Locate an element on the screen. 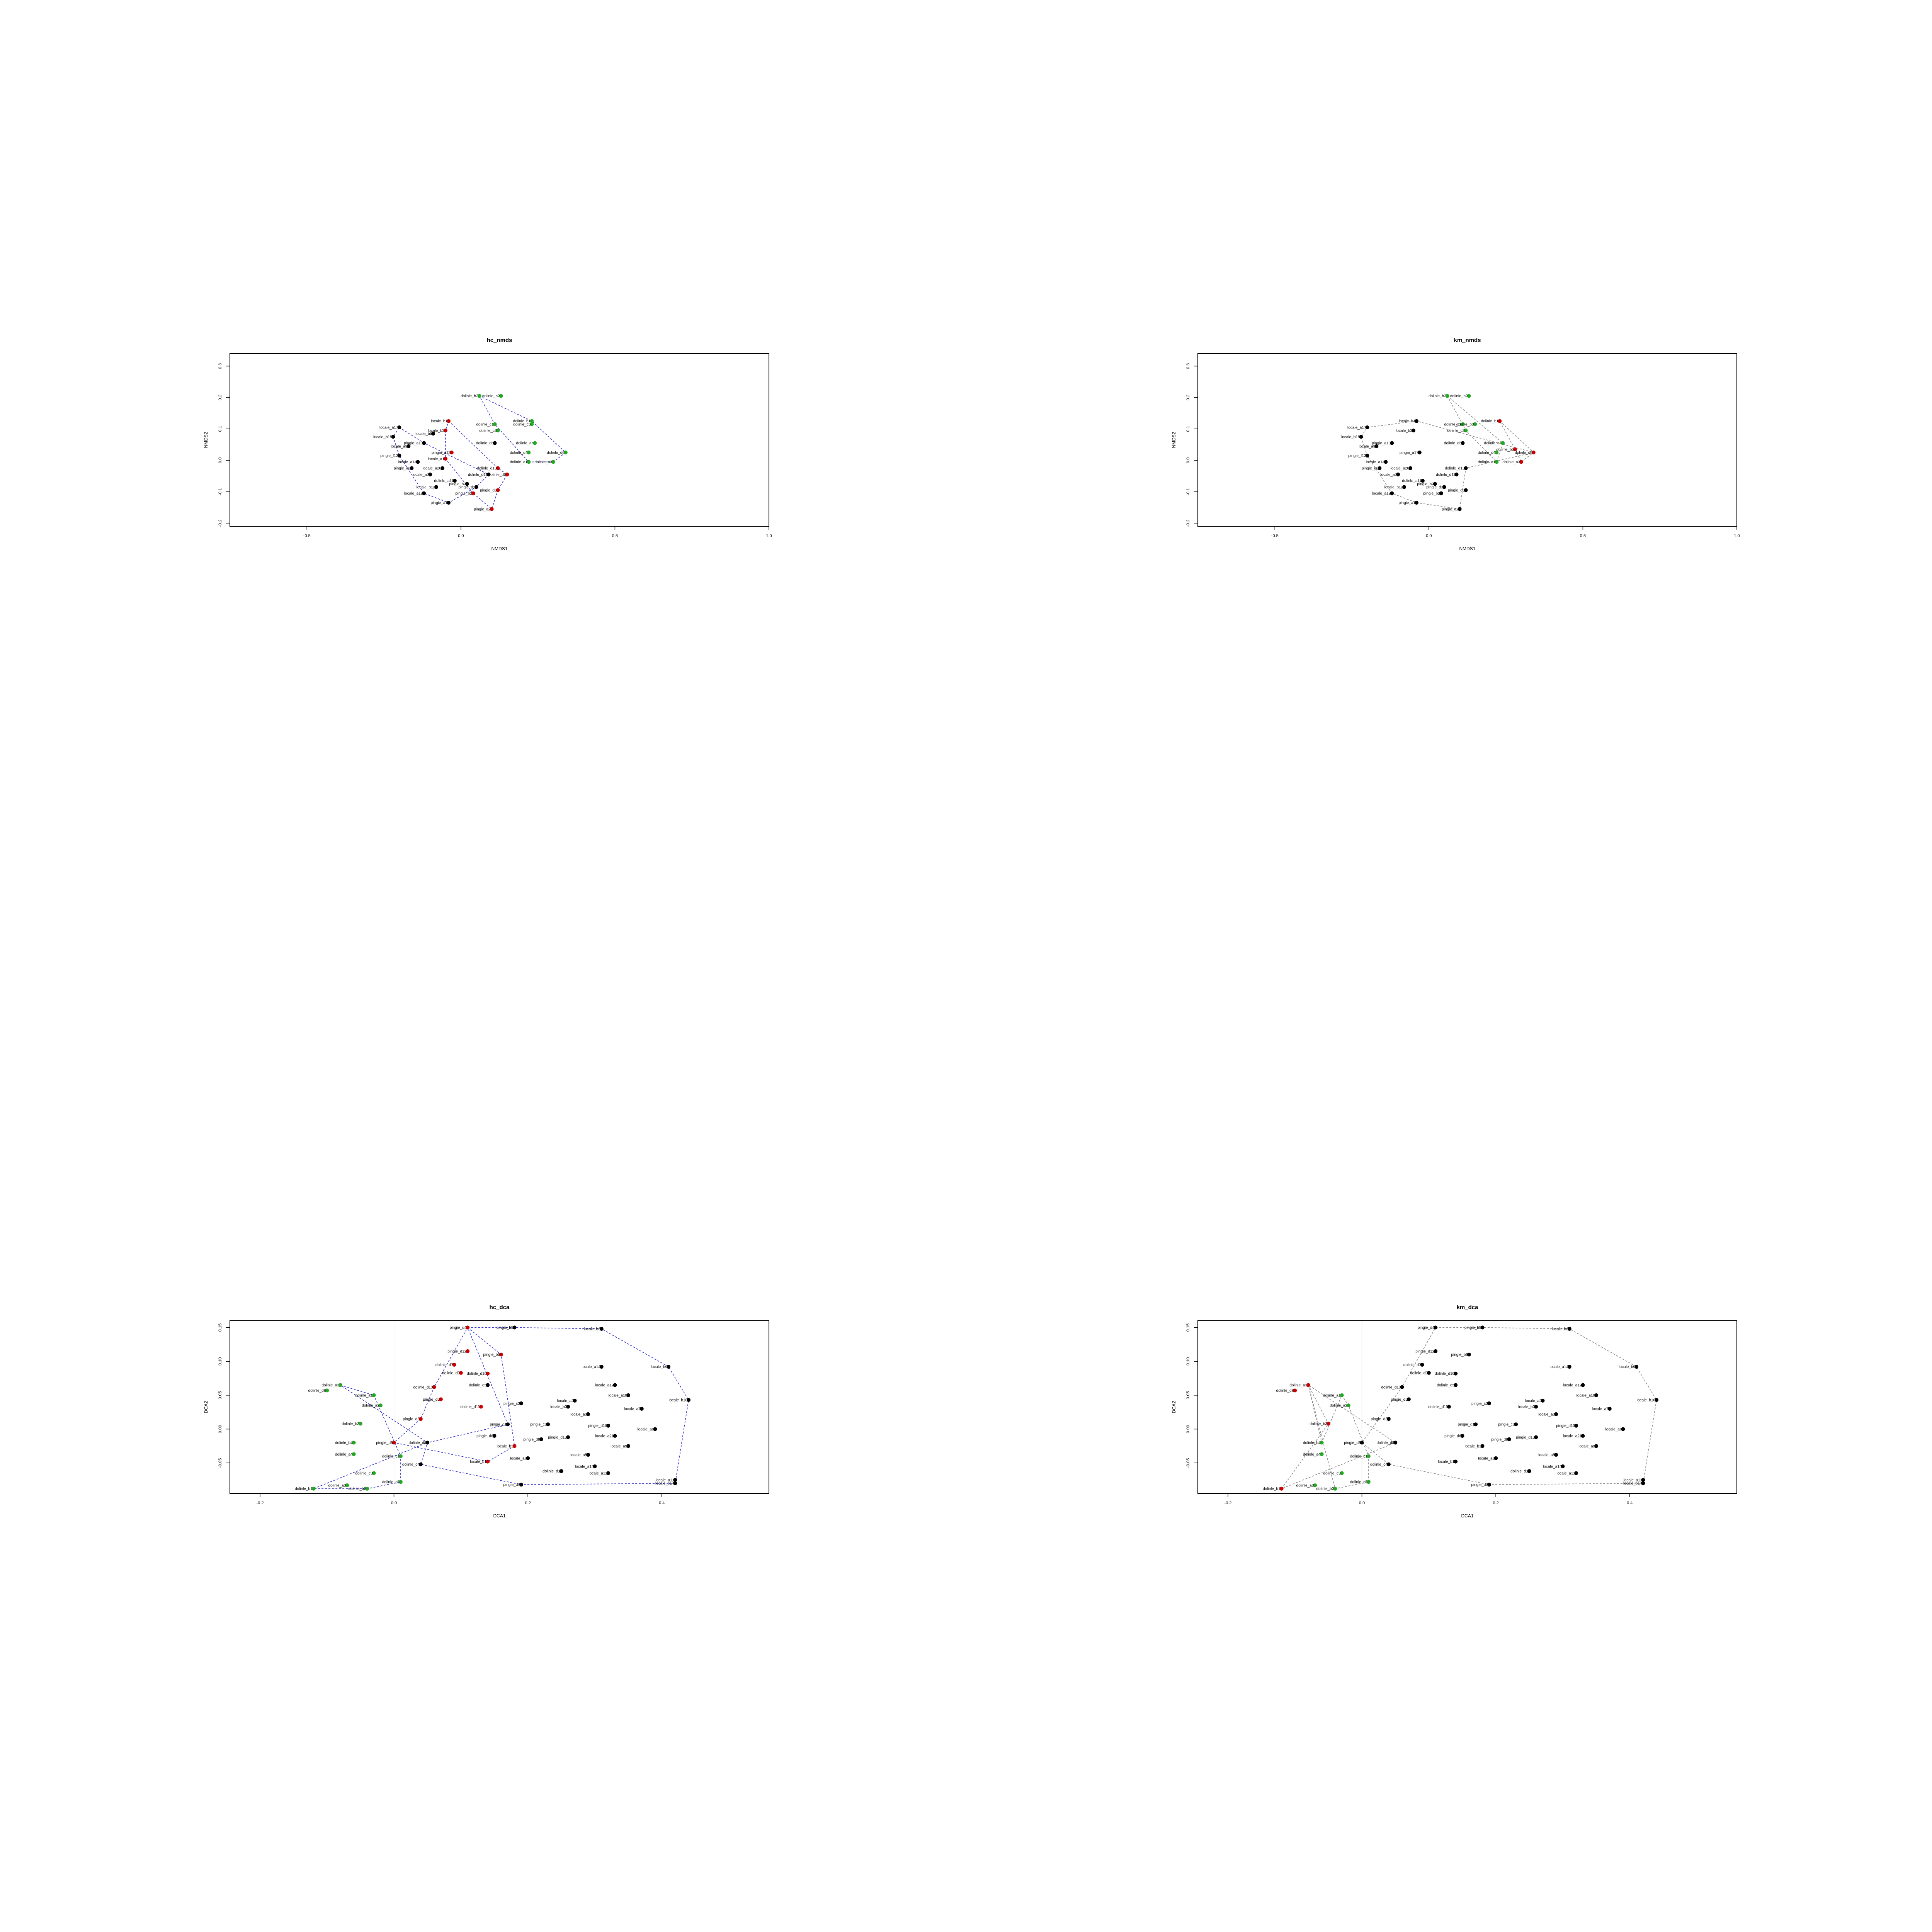 The height and width of the screenshot is (1932, 1932). point-label: pingie_a10 is located at coordinates (414, 443).